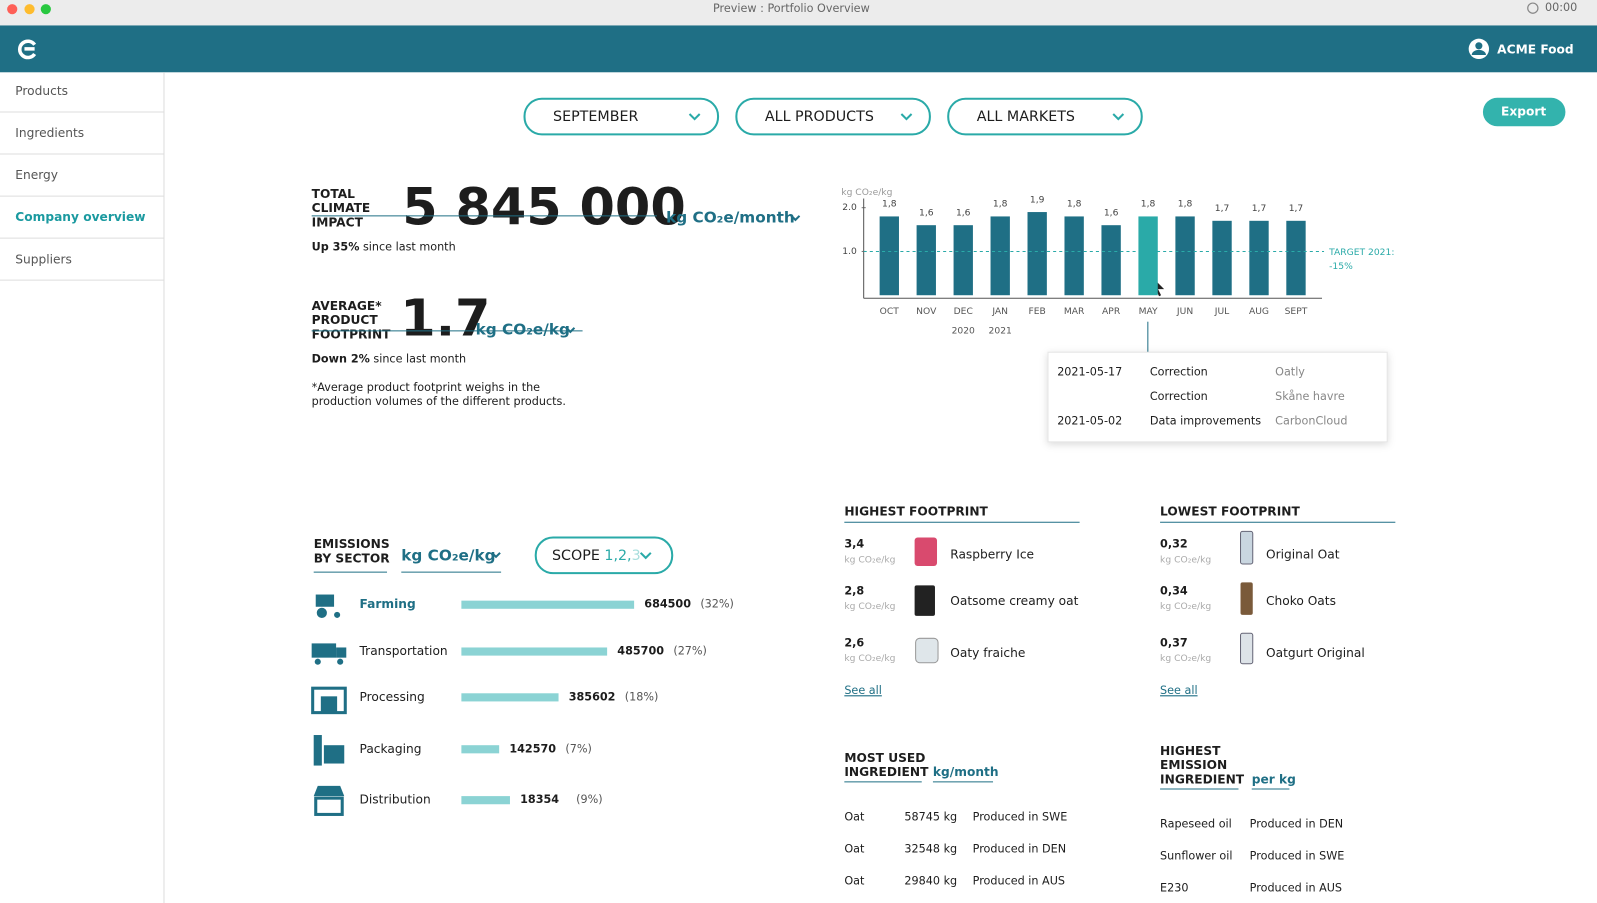 This screenshot has height=903, width=1597. Describe the element at coordinates (445, 319) in the screenshot. I see `kpi-value: 1.7` at that location.